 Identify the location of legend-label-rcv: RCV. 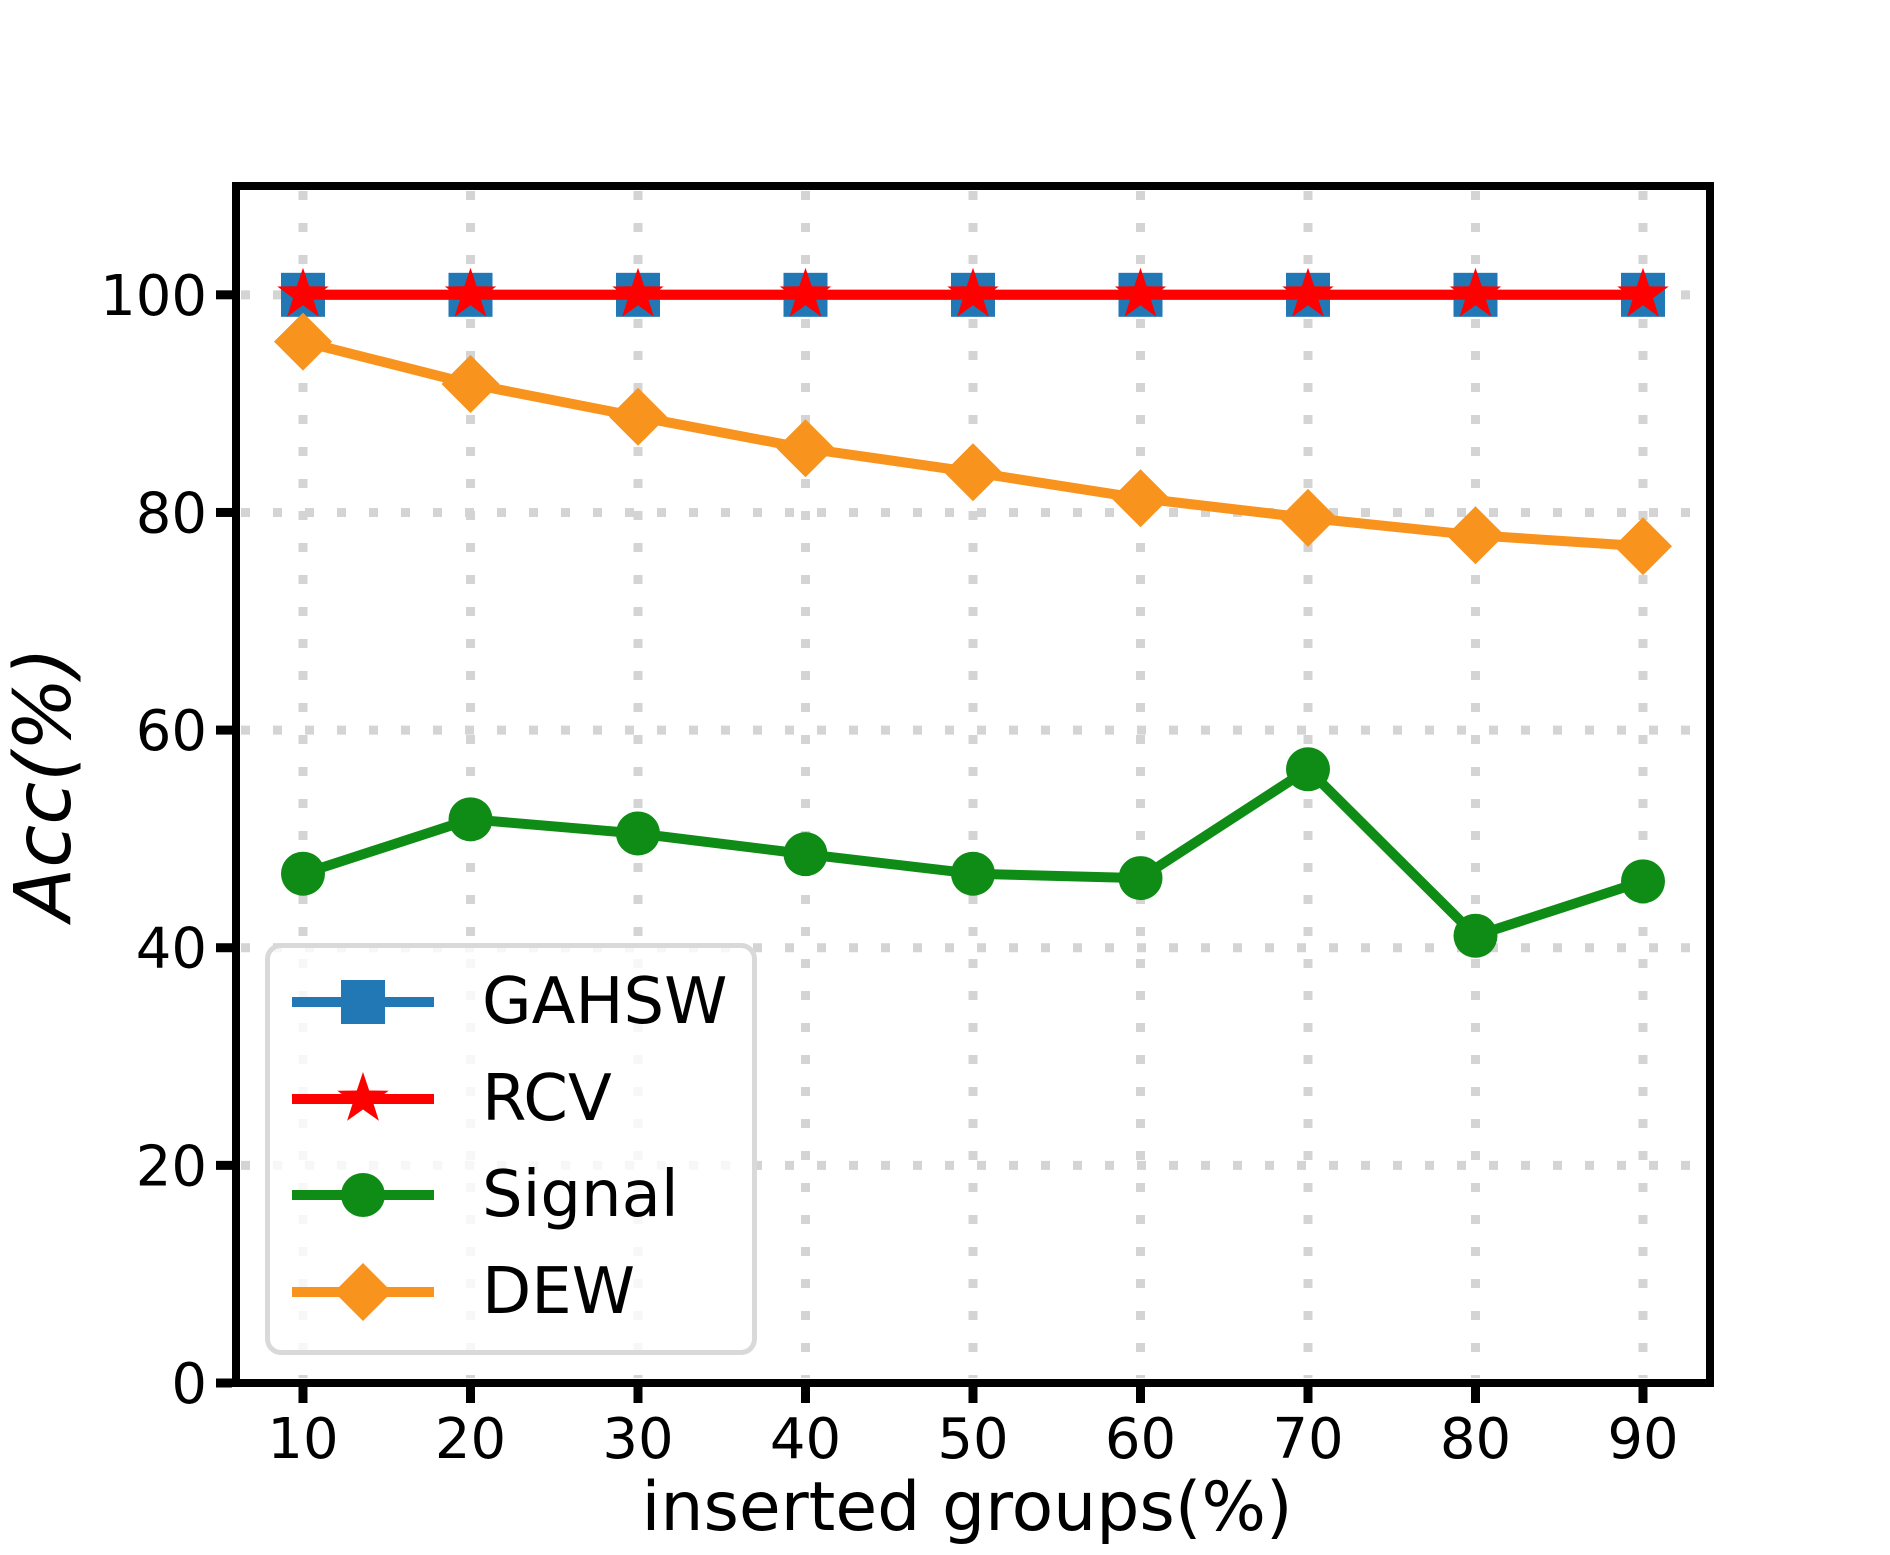
(547, 1098).